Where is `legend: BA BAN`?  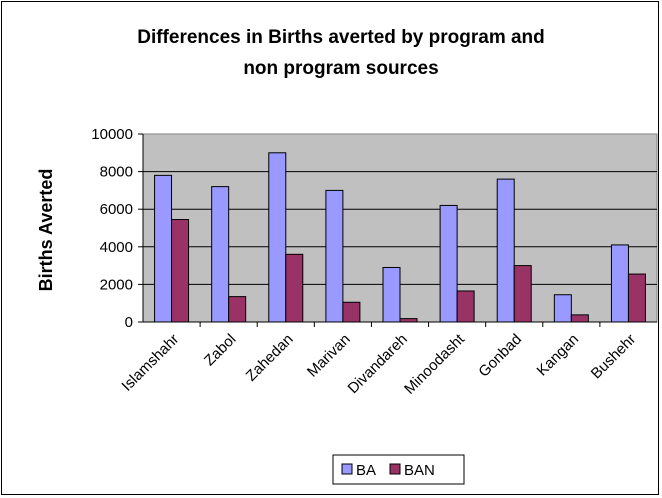
legend: BA BAN is located at coordinates (398, 469).